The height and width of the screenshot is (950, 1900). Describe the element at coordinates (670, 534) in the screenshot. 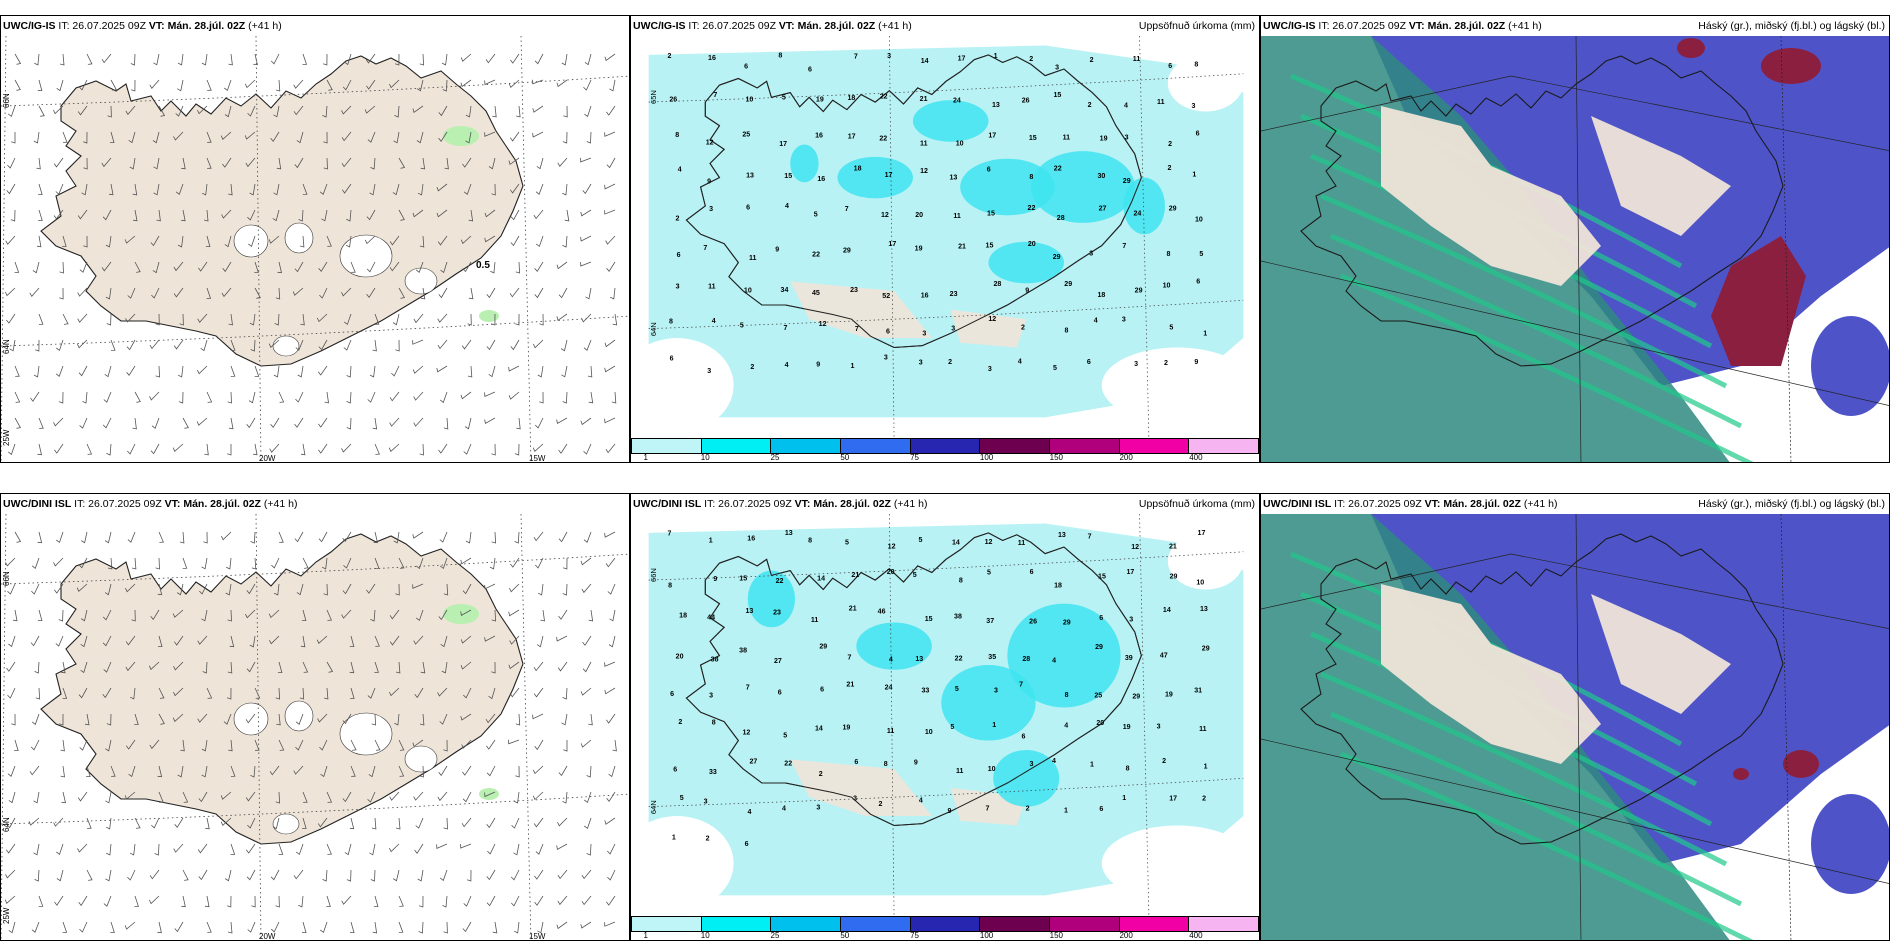

I see `precip-value: 7` at that location.